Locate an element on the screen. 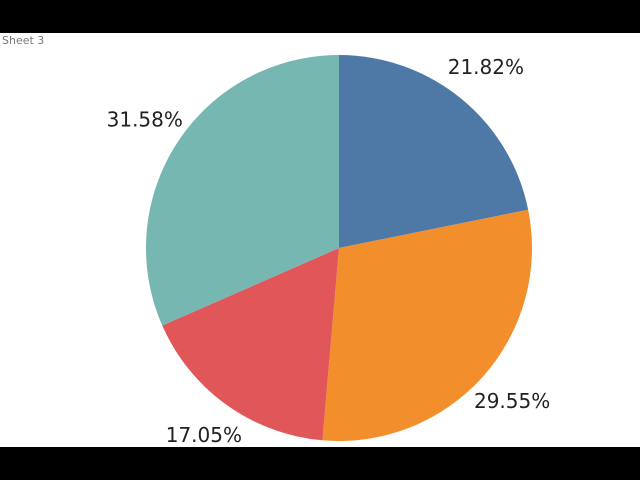  data-label: 31.58% is located at coordinates (145, 120).